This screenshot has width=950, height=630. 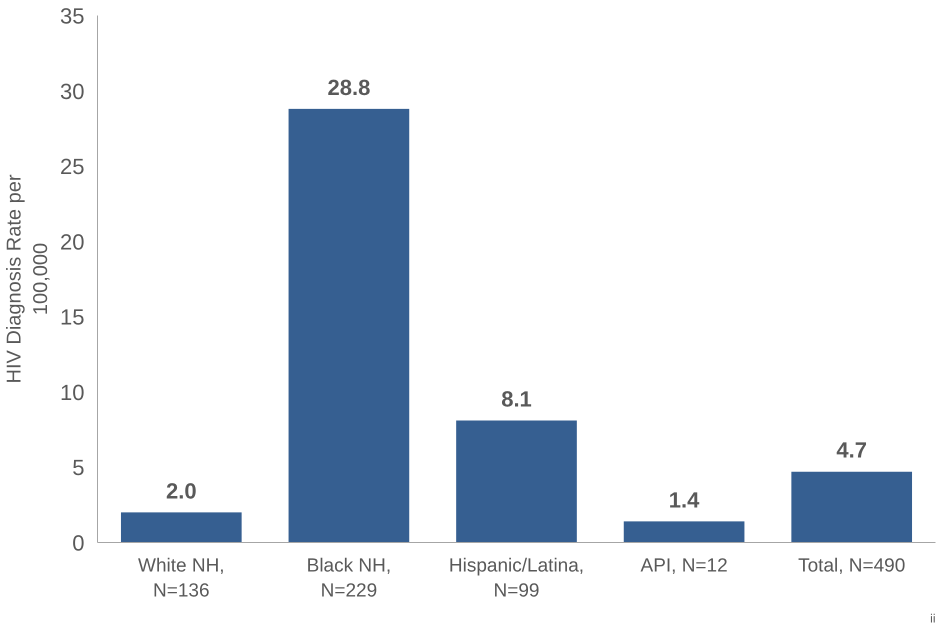 I want to click on data-label: 2.0, so click(x=181, y=491).